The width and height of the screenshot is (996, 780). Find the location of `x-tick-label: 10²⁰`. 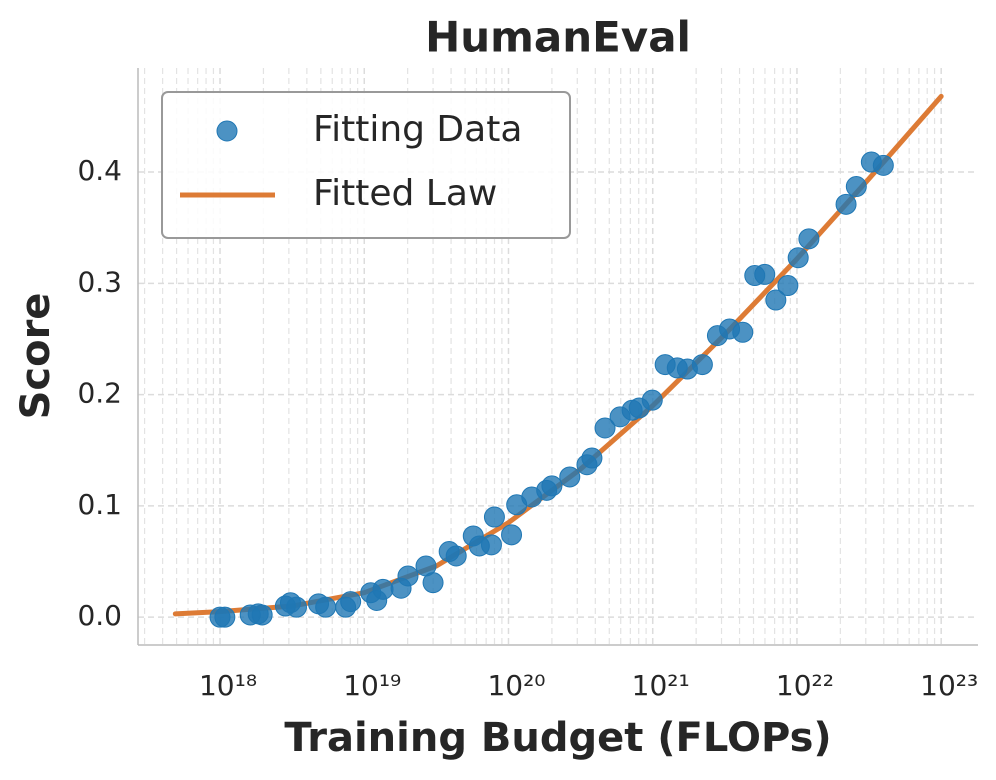

x-tick-label: 10²⁰ is located at coordinates (516, 685).